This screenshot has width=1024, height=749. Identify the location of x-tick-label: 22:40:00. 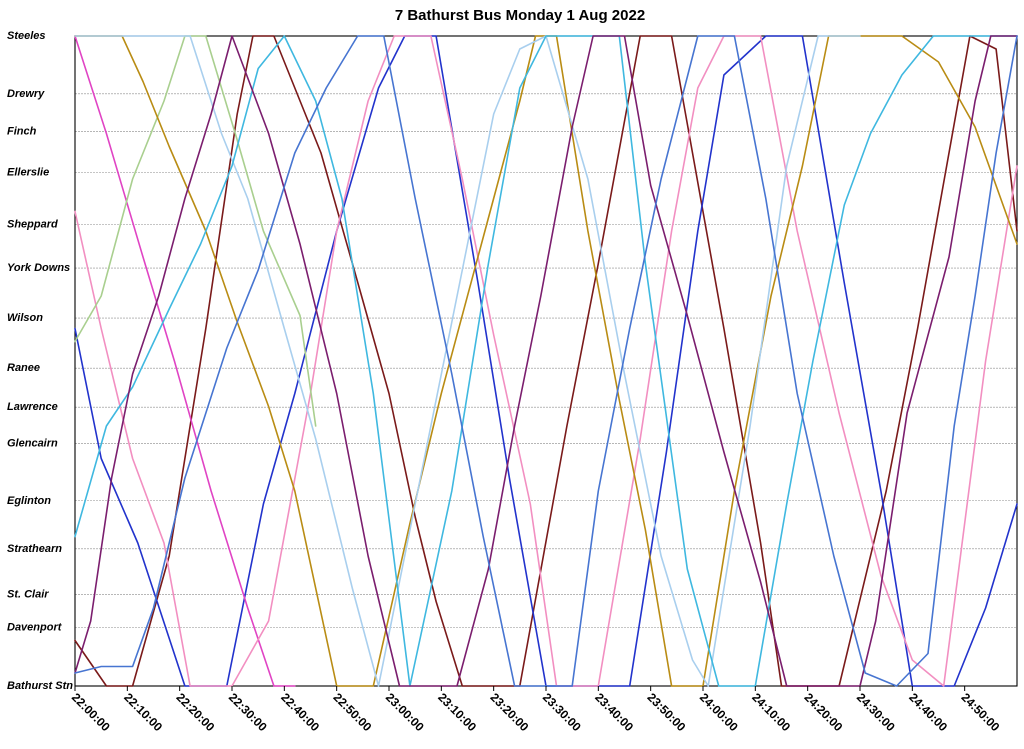
(300, 712).